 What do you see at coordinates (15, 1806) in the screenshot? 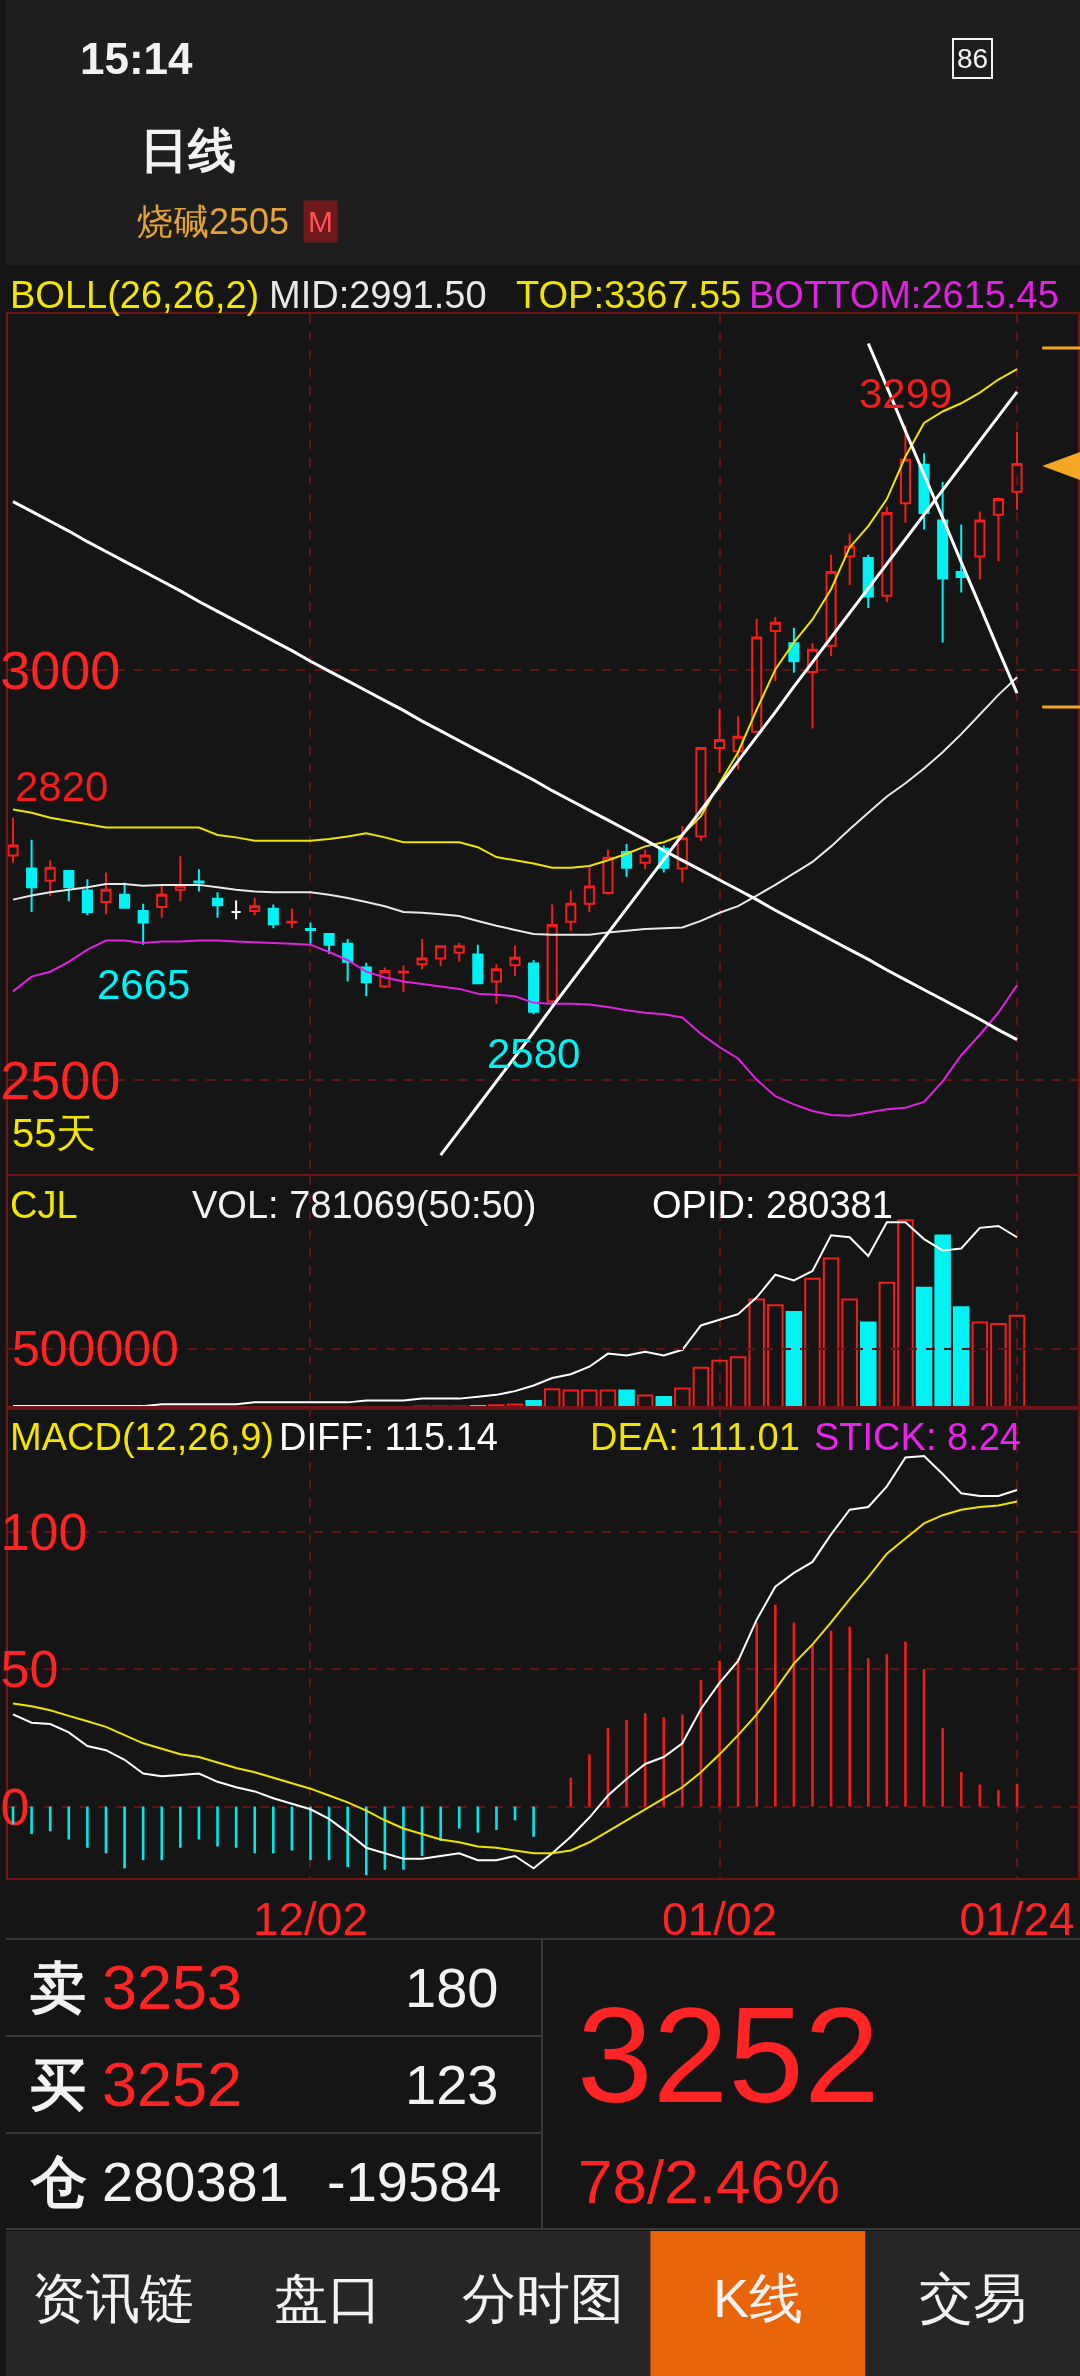
I see `y-tick-label: 0` at bounding box center [15, 1806].